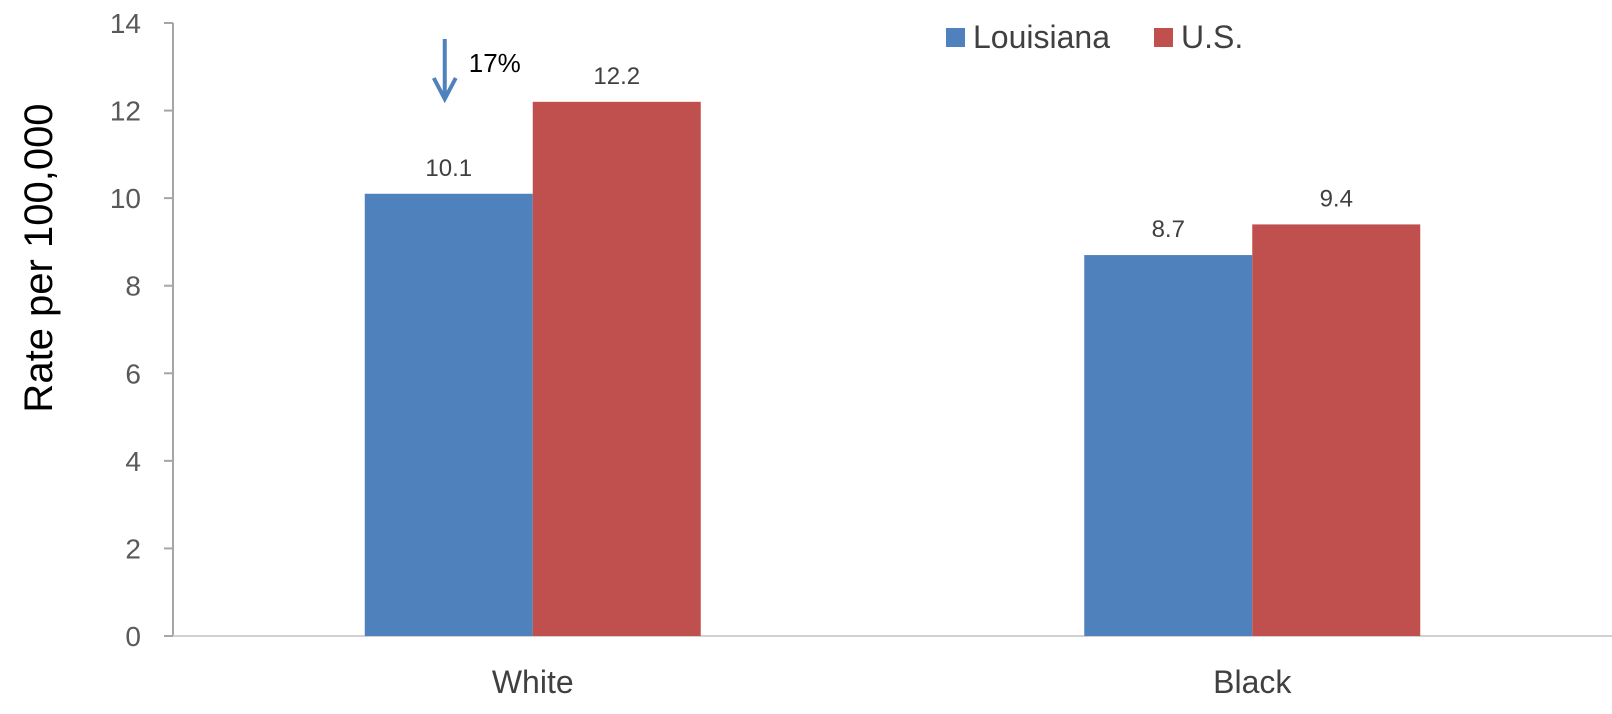 This screenshot has width=1612, height=714. I want to click on y-tick-label: 4, so click(133, 461).